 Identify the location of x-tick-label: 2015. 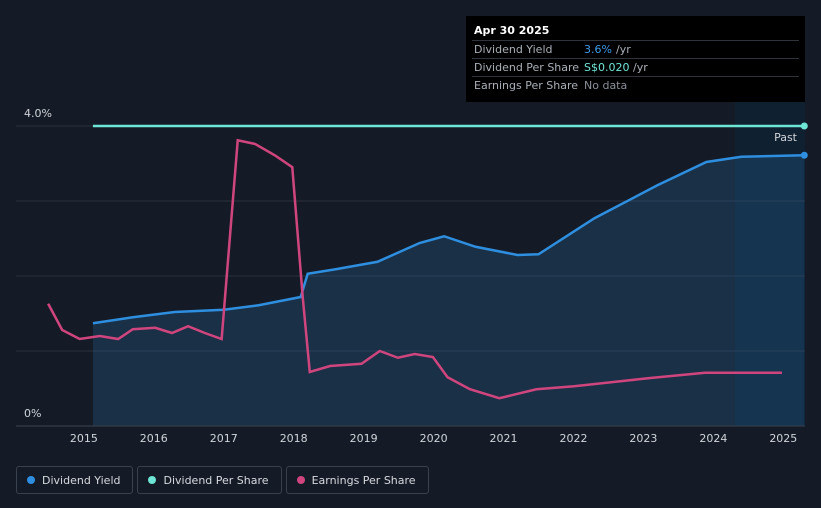
(84, 438).